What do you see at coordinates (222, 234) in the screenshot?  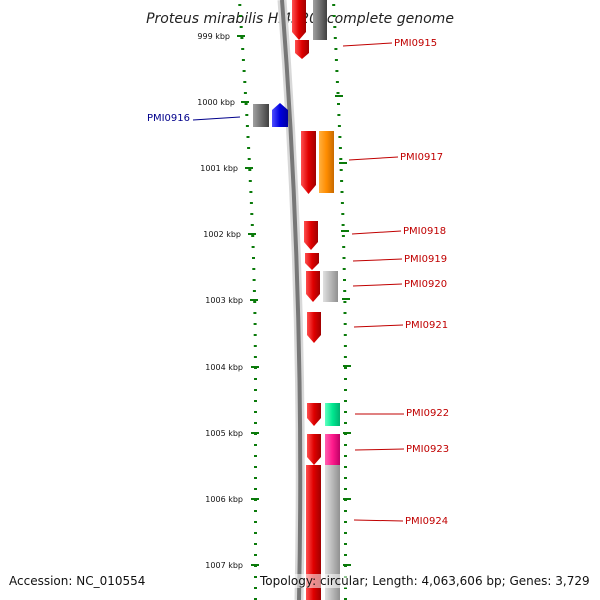 I see `kbp-tick-label: 1002 kbp` at bounding box center [222, 234].